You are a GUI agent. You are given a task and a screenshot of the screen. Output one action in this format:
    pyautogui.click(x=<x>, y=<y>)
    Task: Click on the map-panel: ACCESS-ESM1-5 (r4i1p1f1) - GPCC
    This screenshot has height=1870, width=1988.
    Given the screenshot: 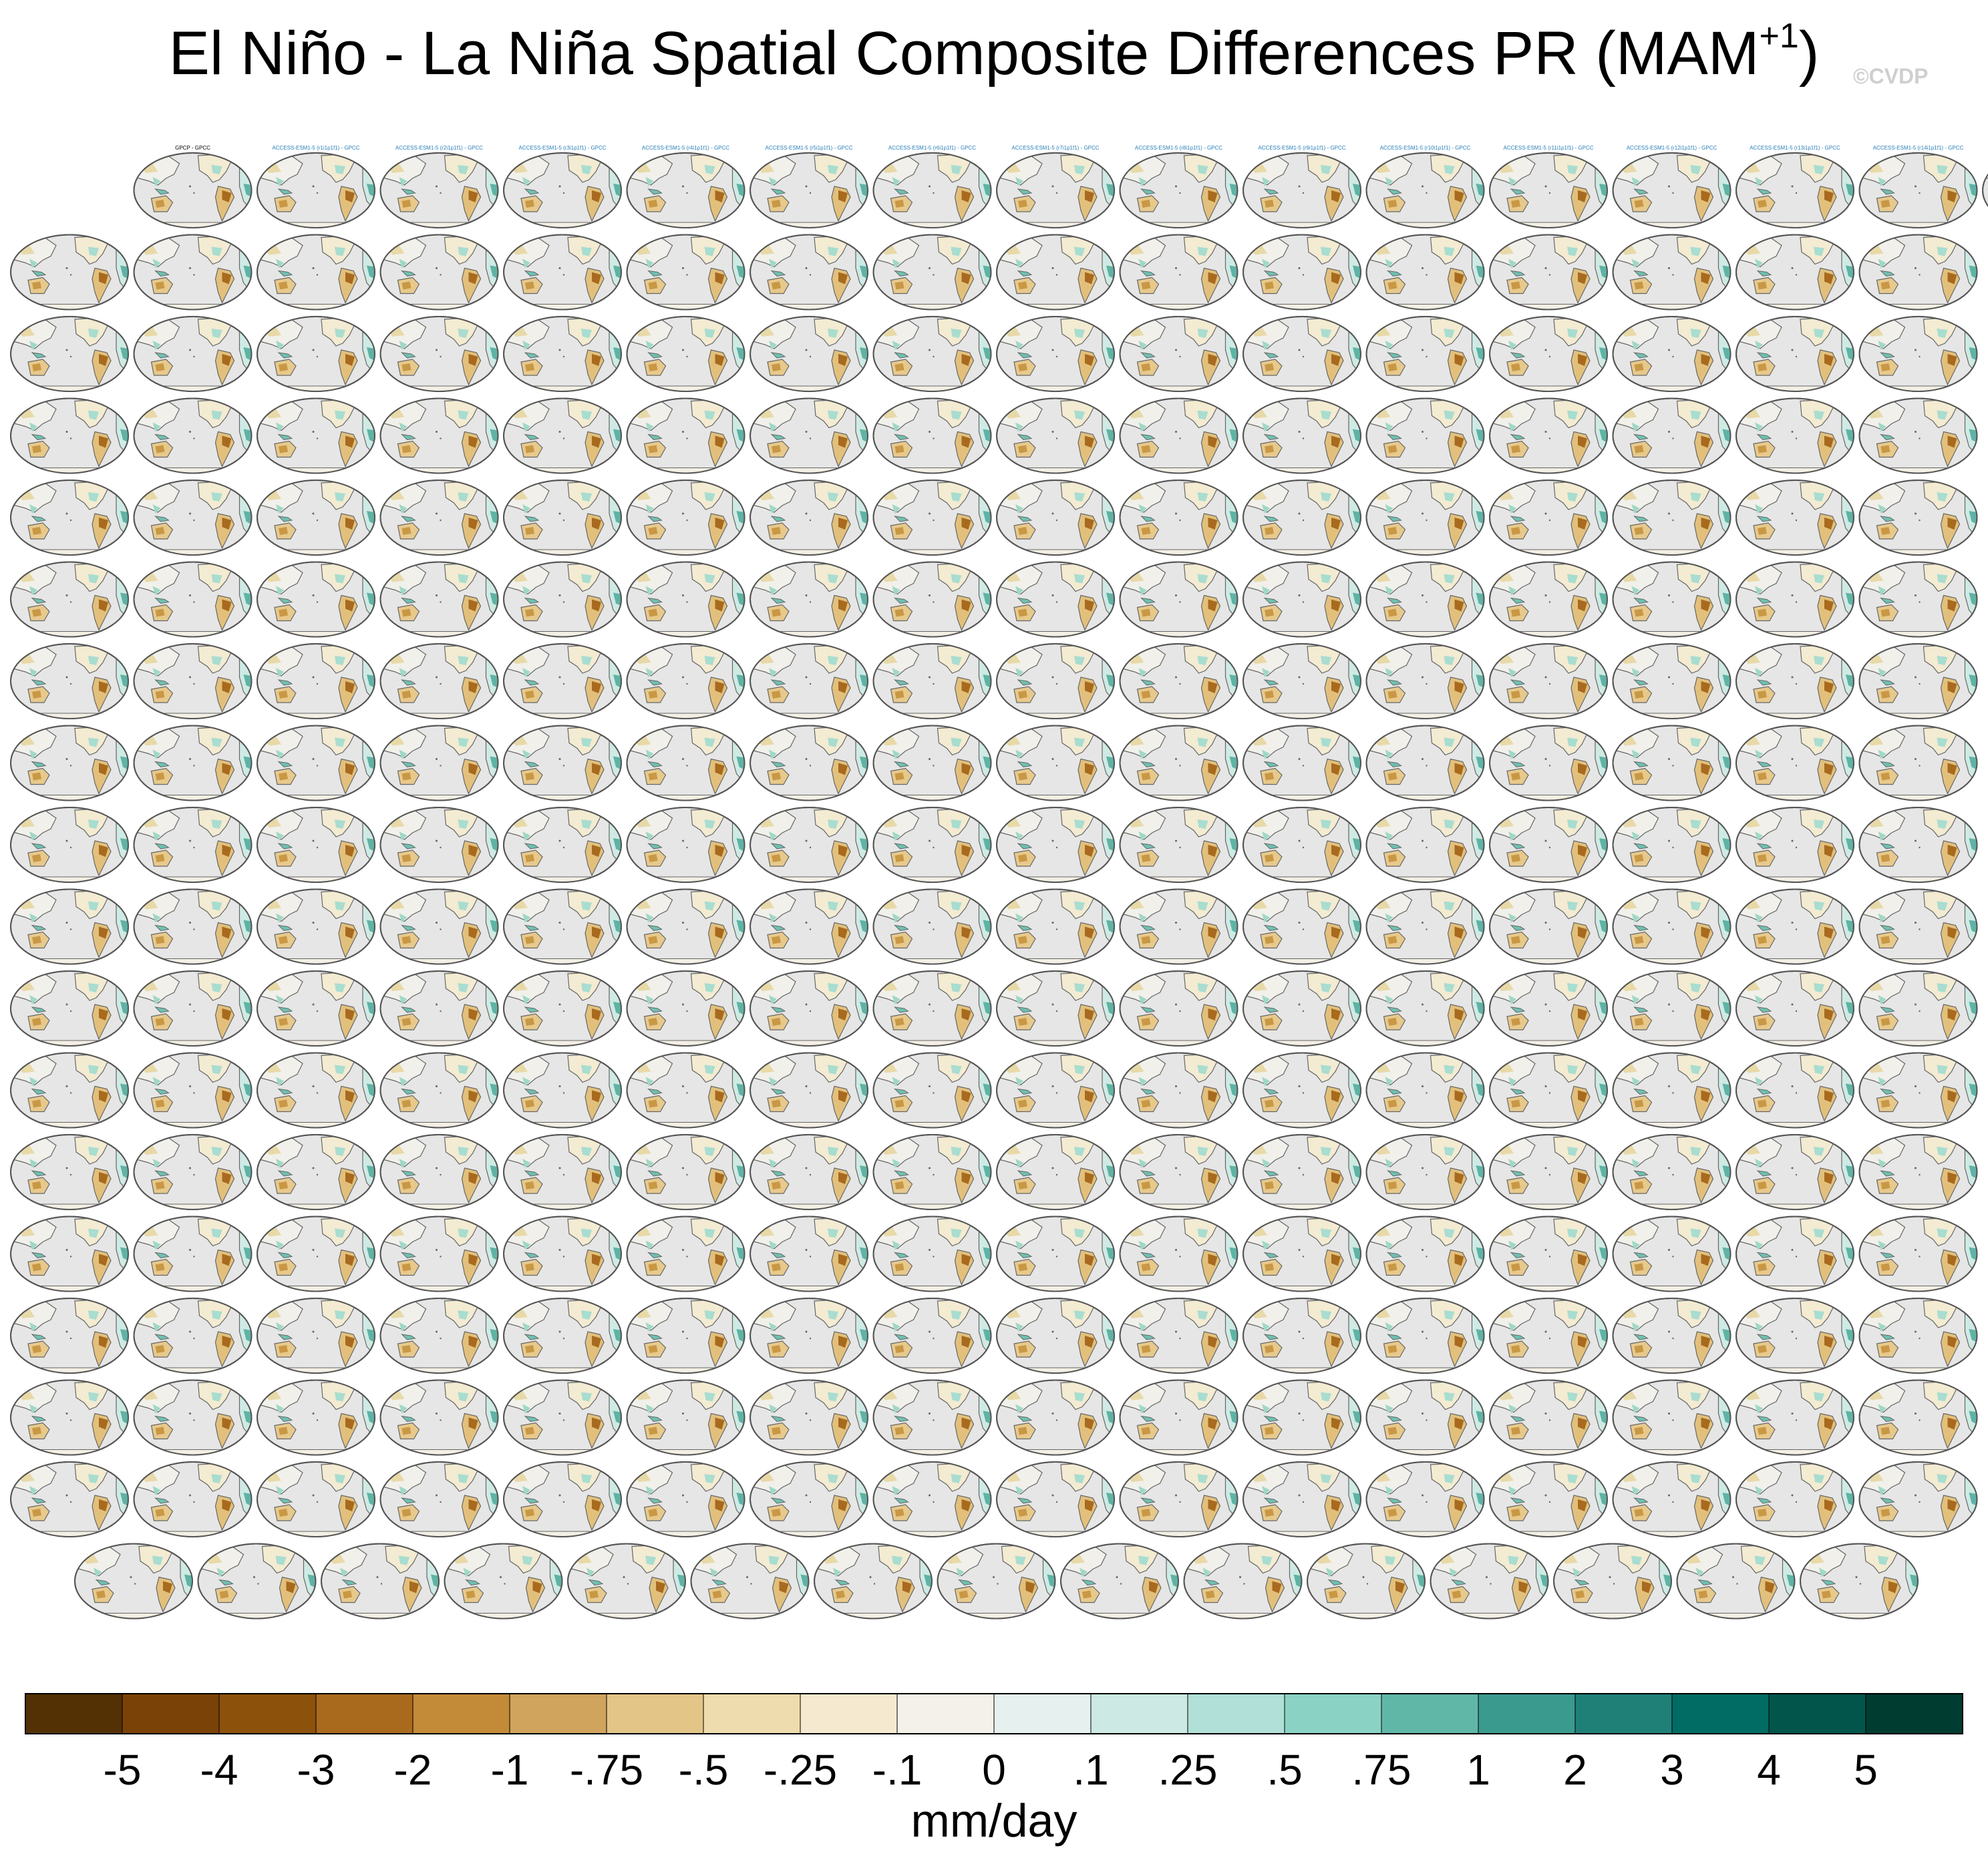 What is the action you would take?
    pyautogui.click(x=686, y=187)
    